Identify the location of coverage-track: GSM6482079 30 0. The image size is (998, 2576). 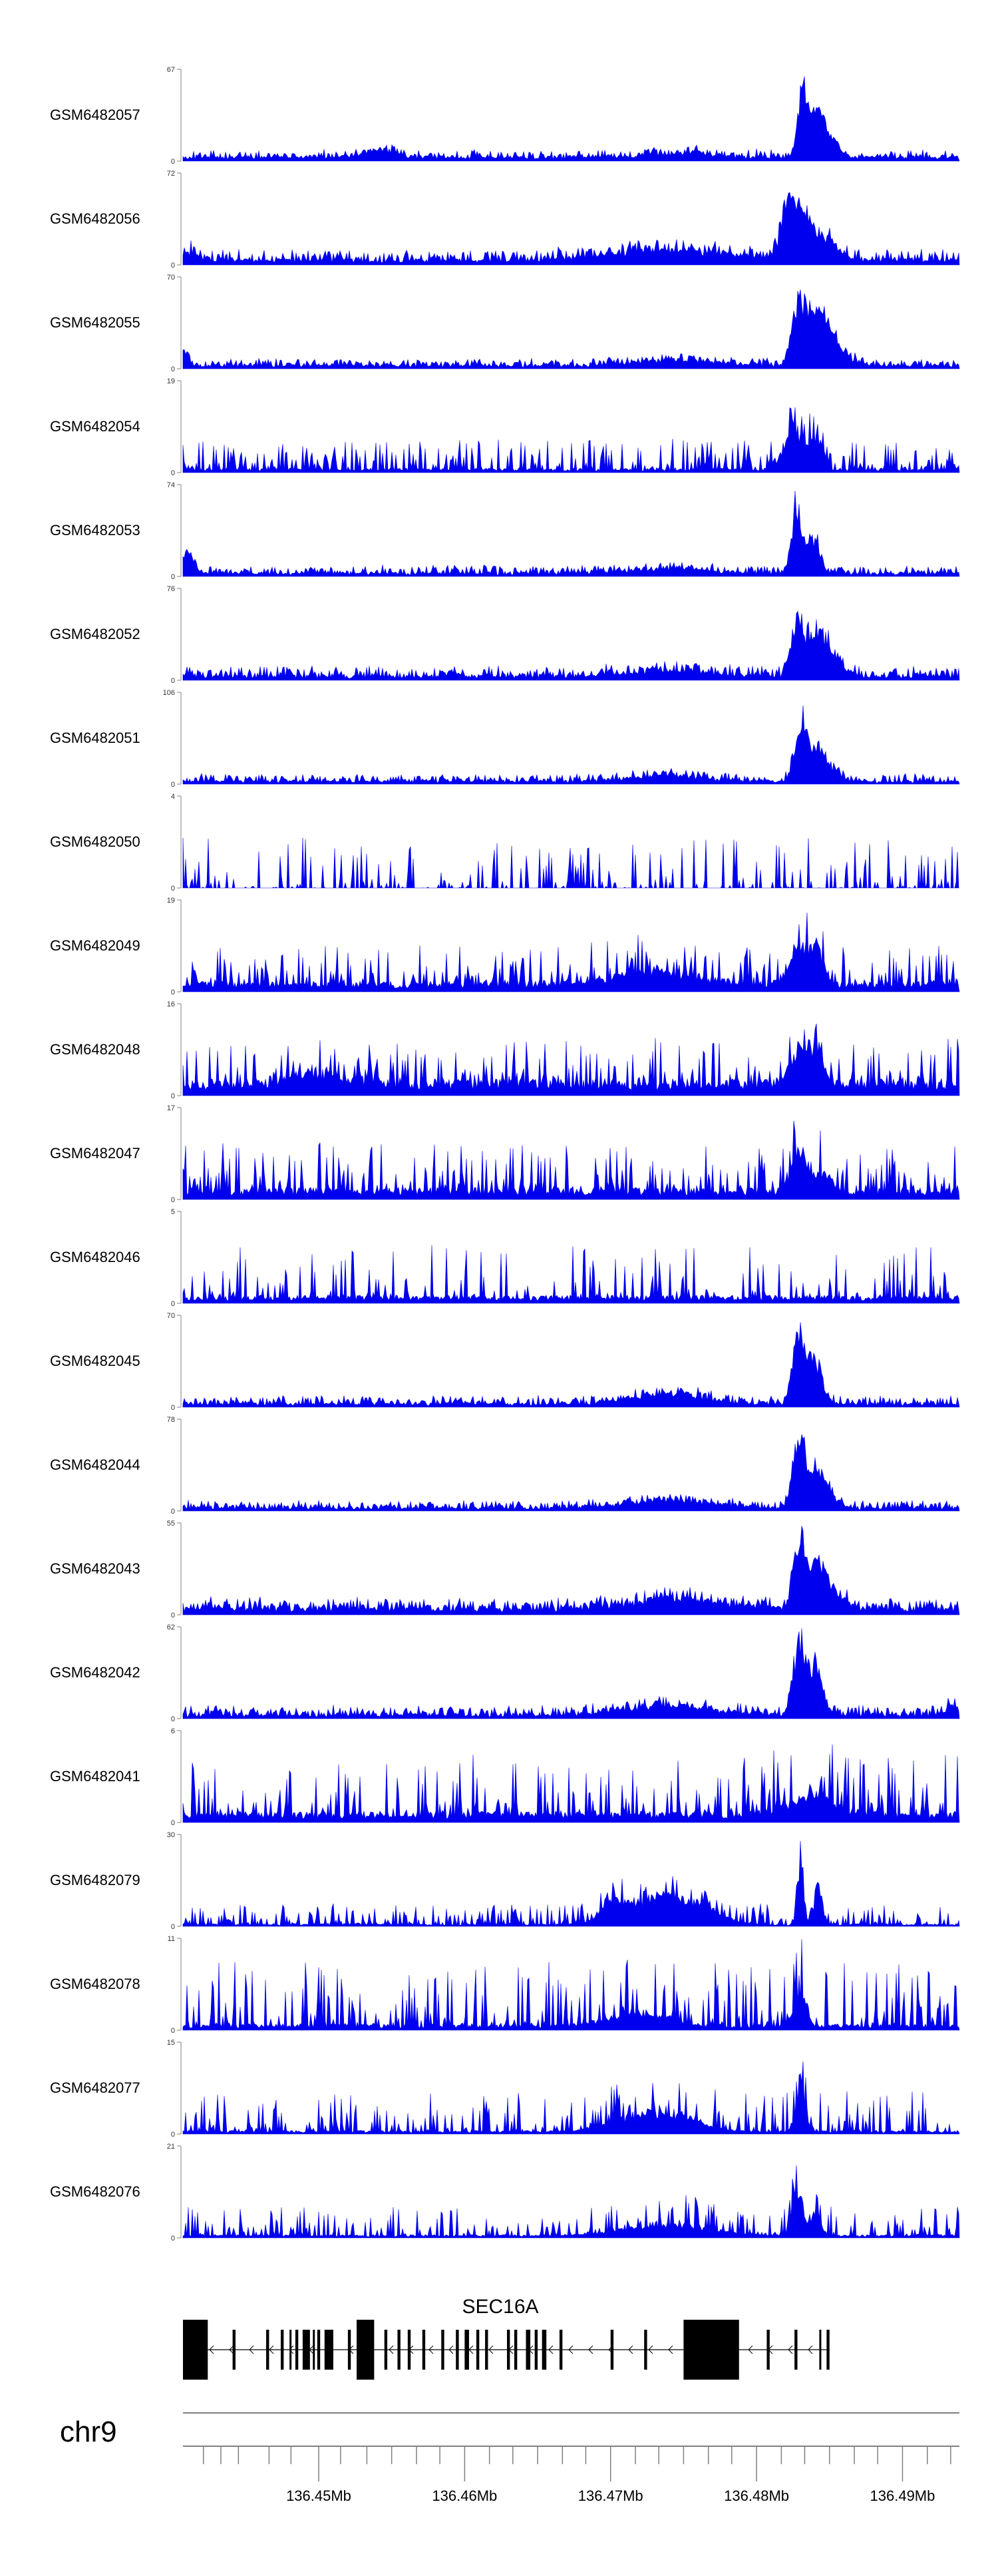
(505, 1881).